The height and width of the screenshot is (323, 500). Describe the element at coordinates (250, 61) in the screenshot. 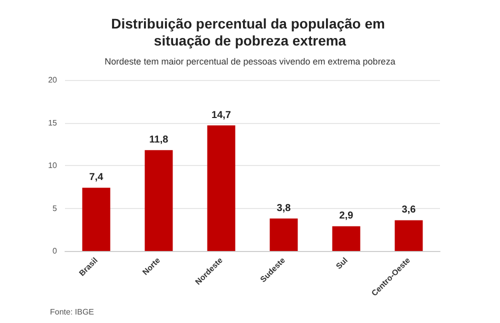

I see `chart-subtitle: Nordeste tem maior percentual de pessoas vivendo em extrema pobreza` at that location.